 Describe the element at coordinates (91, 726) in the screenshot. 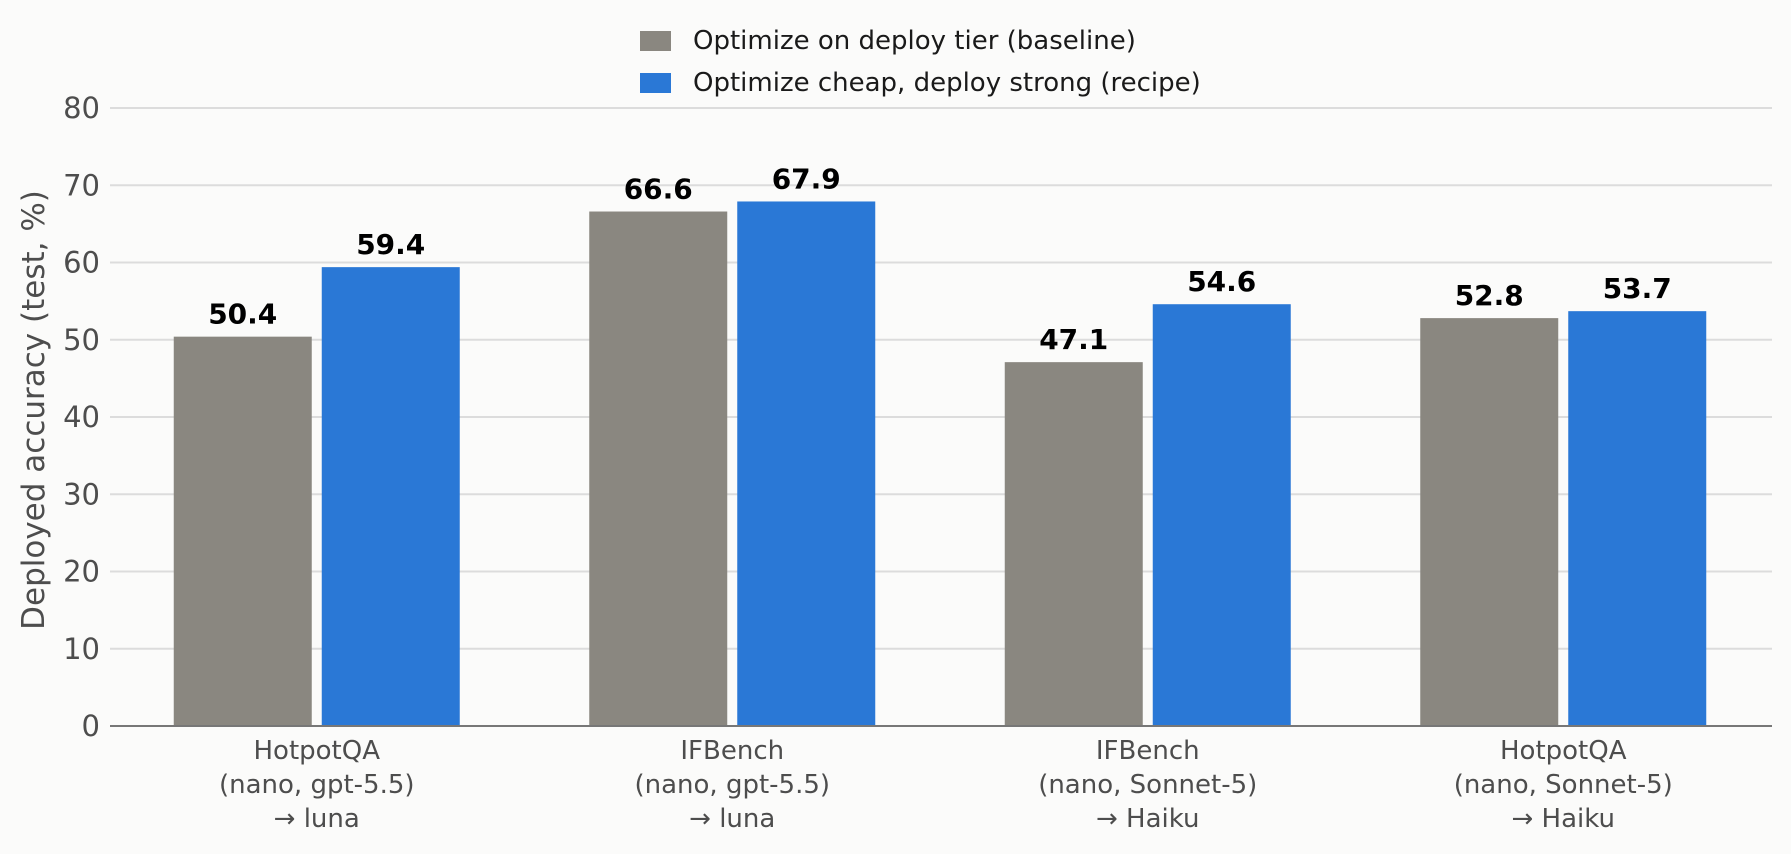

I see `y-tick-label: 0` at that location.